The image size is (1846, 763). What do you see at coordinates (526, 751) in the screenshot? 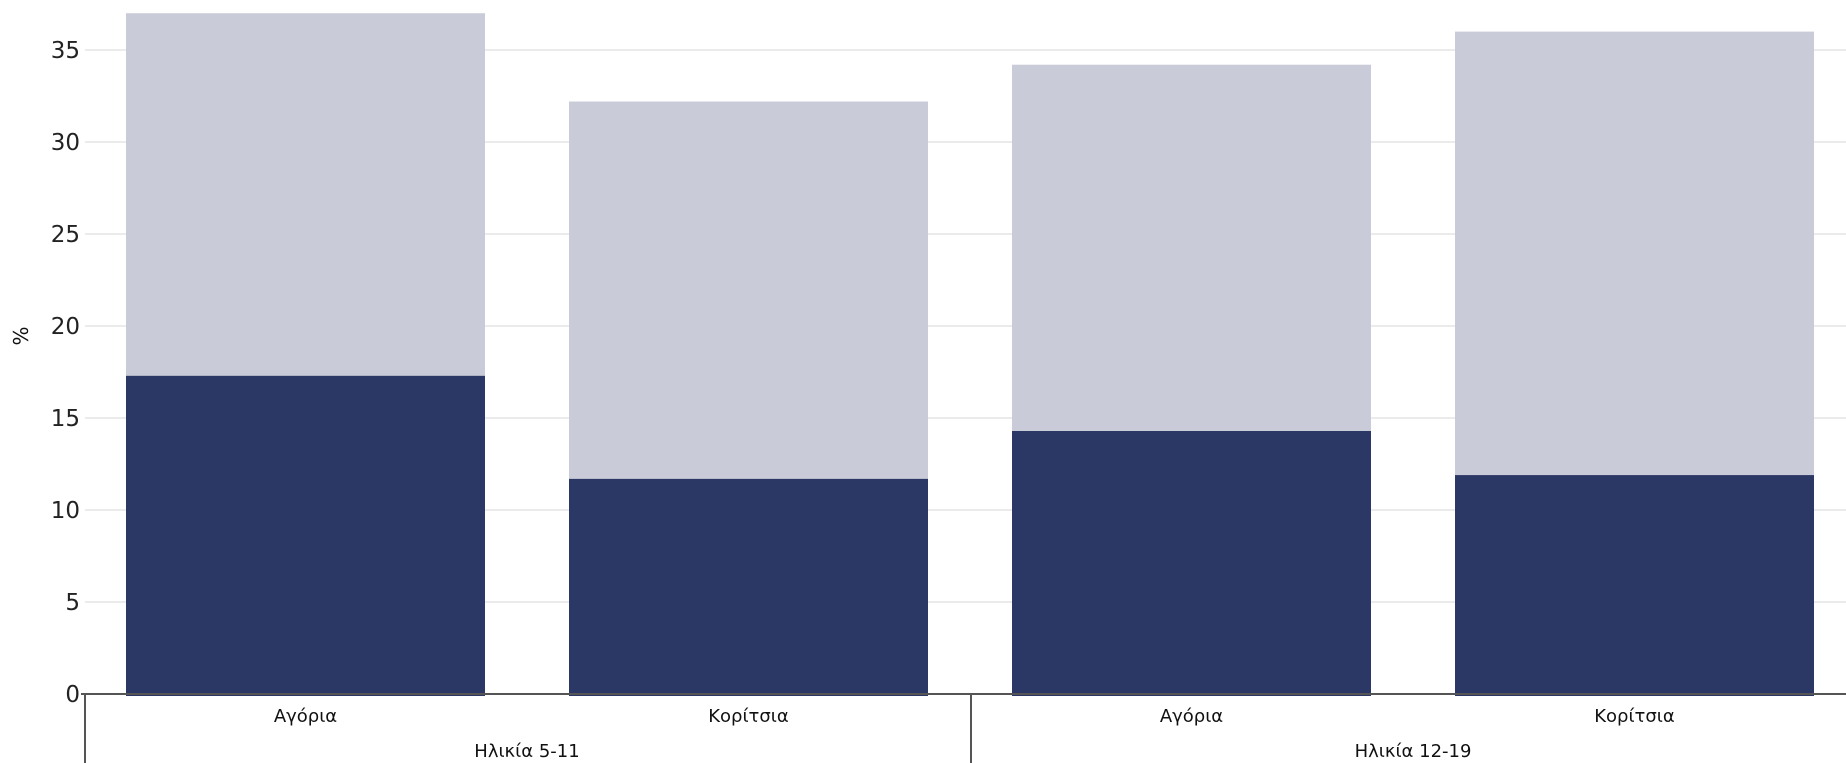
I see `x-group-label: Ηλικία 5-11` at bounding box center [526, 751].